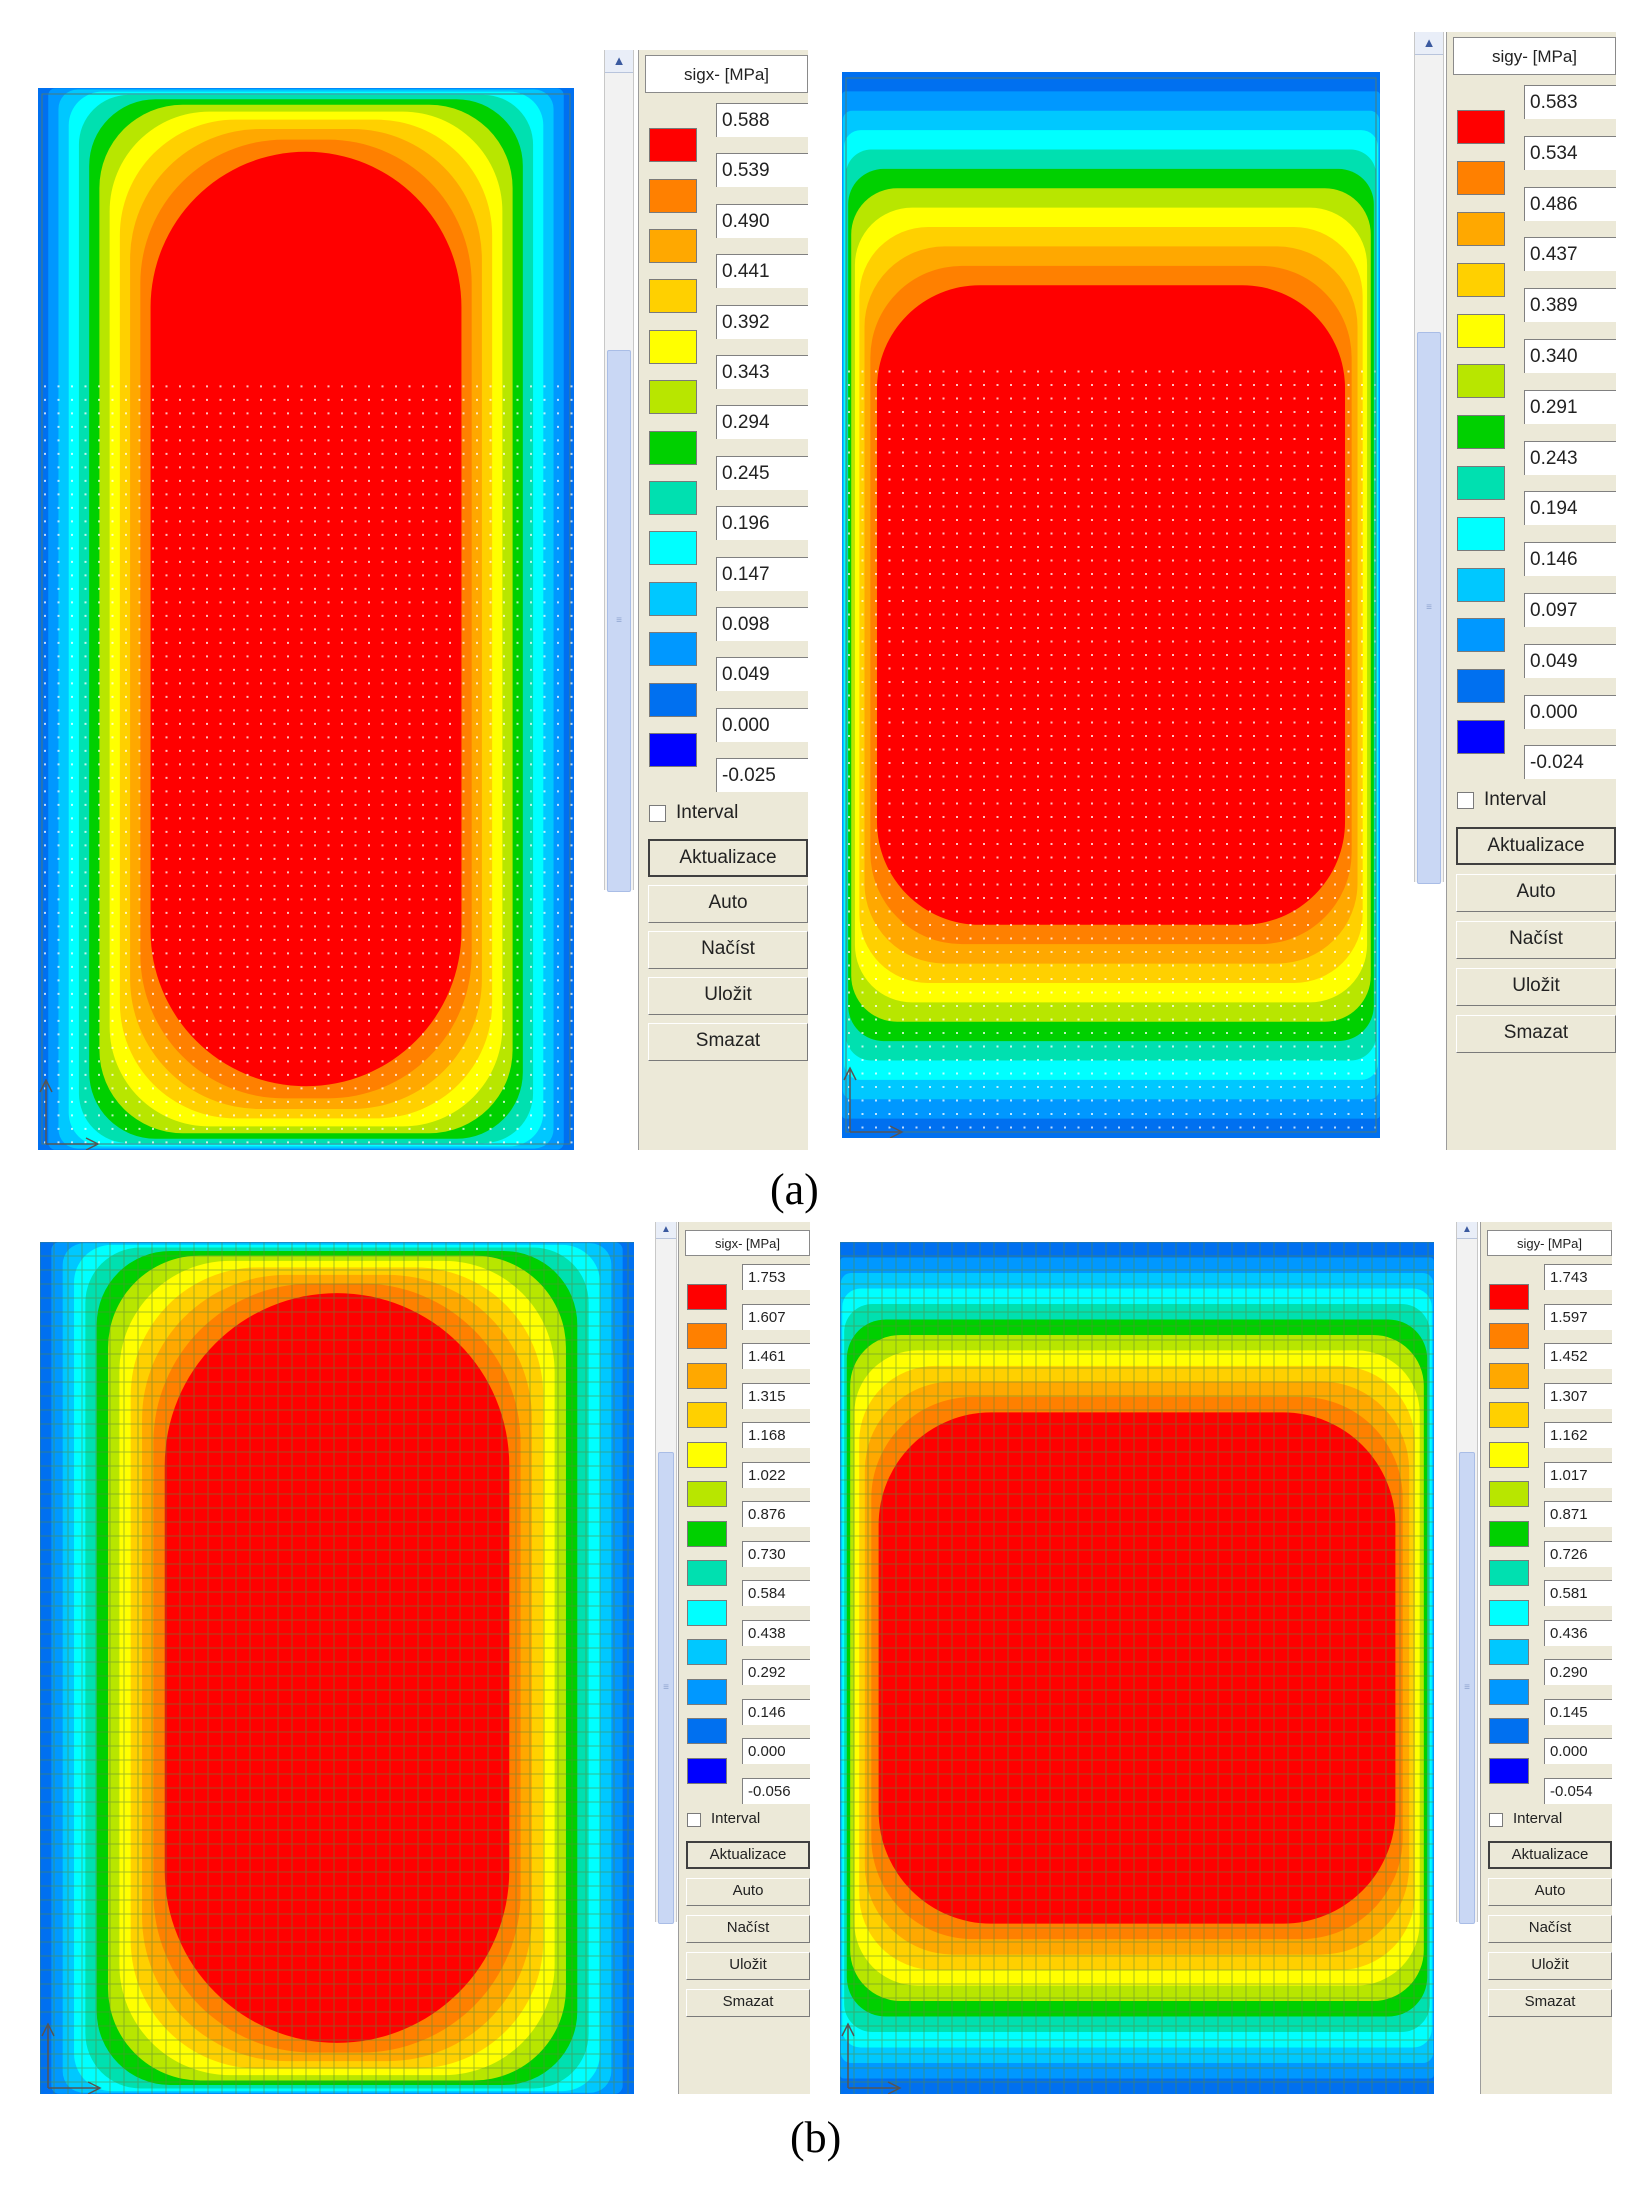 The height and width of the screenshot is (2191, 1647). I want to click on legend-value: 0.584, so click(776, 1593).